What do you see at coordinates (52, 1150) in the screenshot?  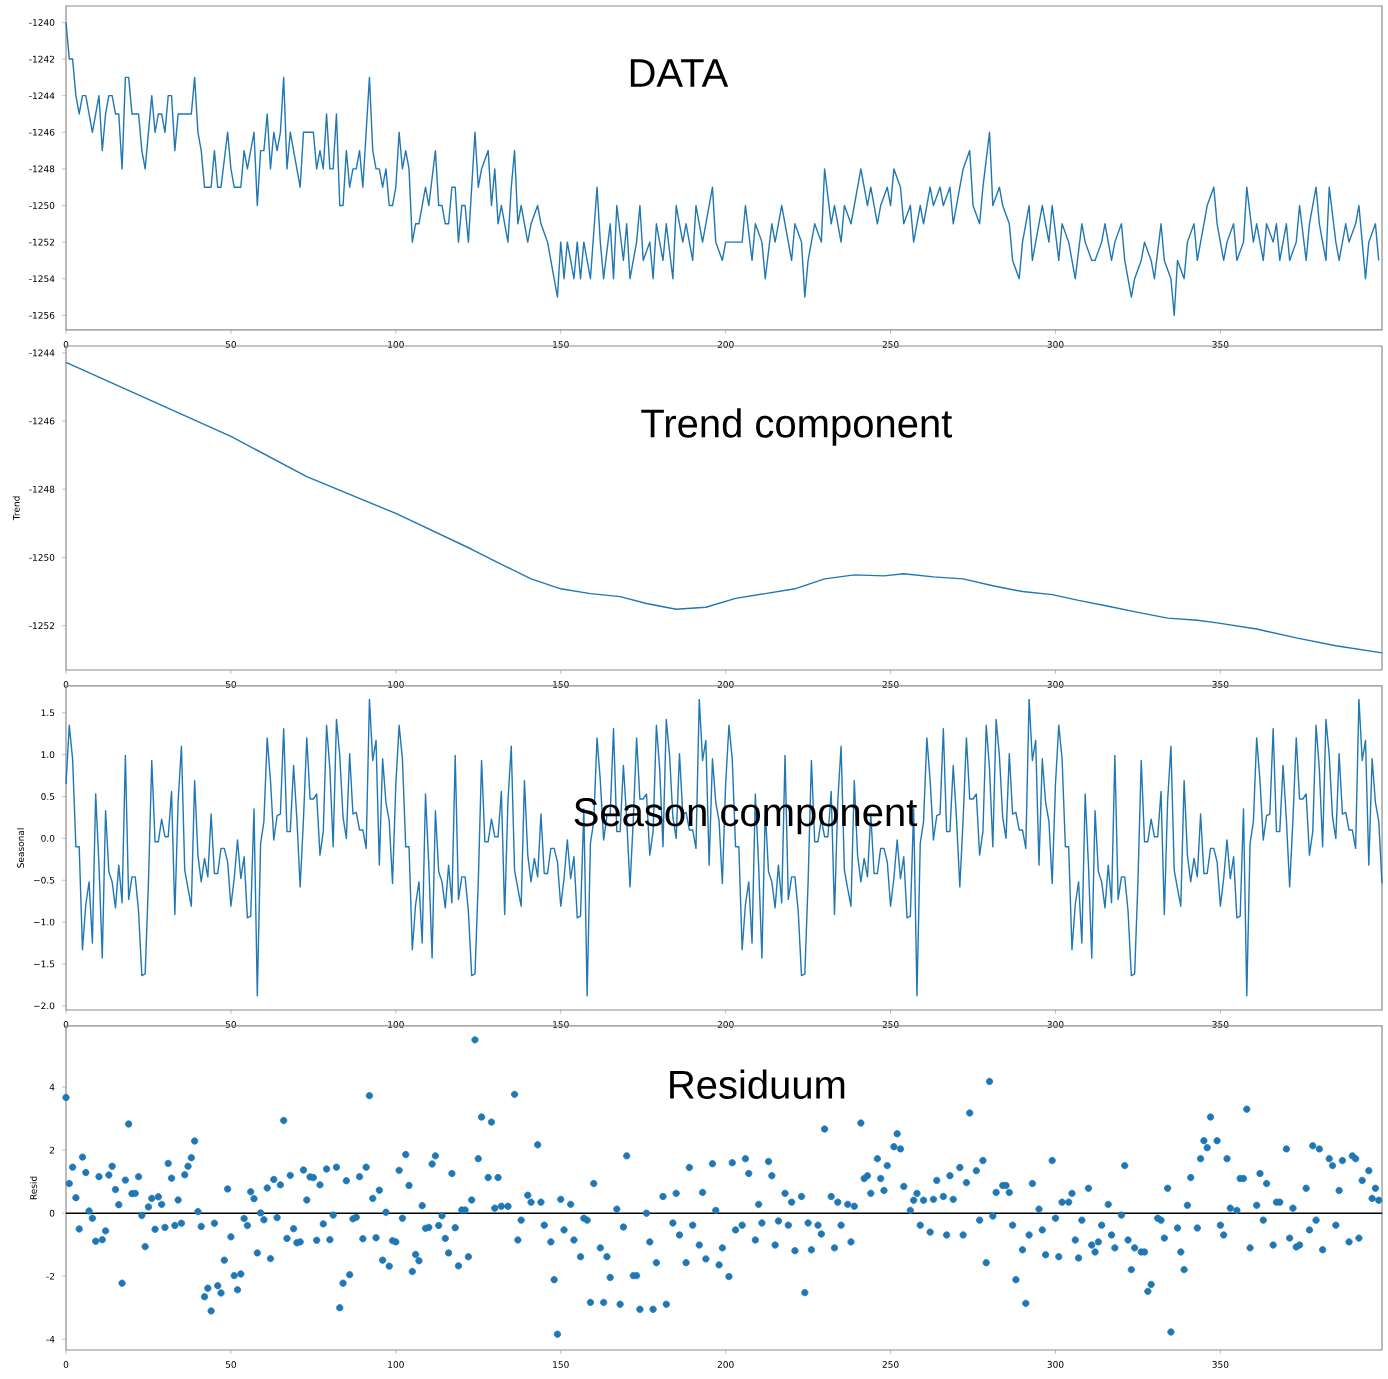 I see `y-tick-label: 2` at bounding box center [52, 1150].